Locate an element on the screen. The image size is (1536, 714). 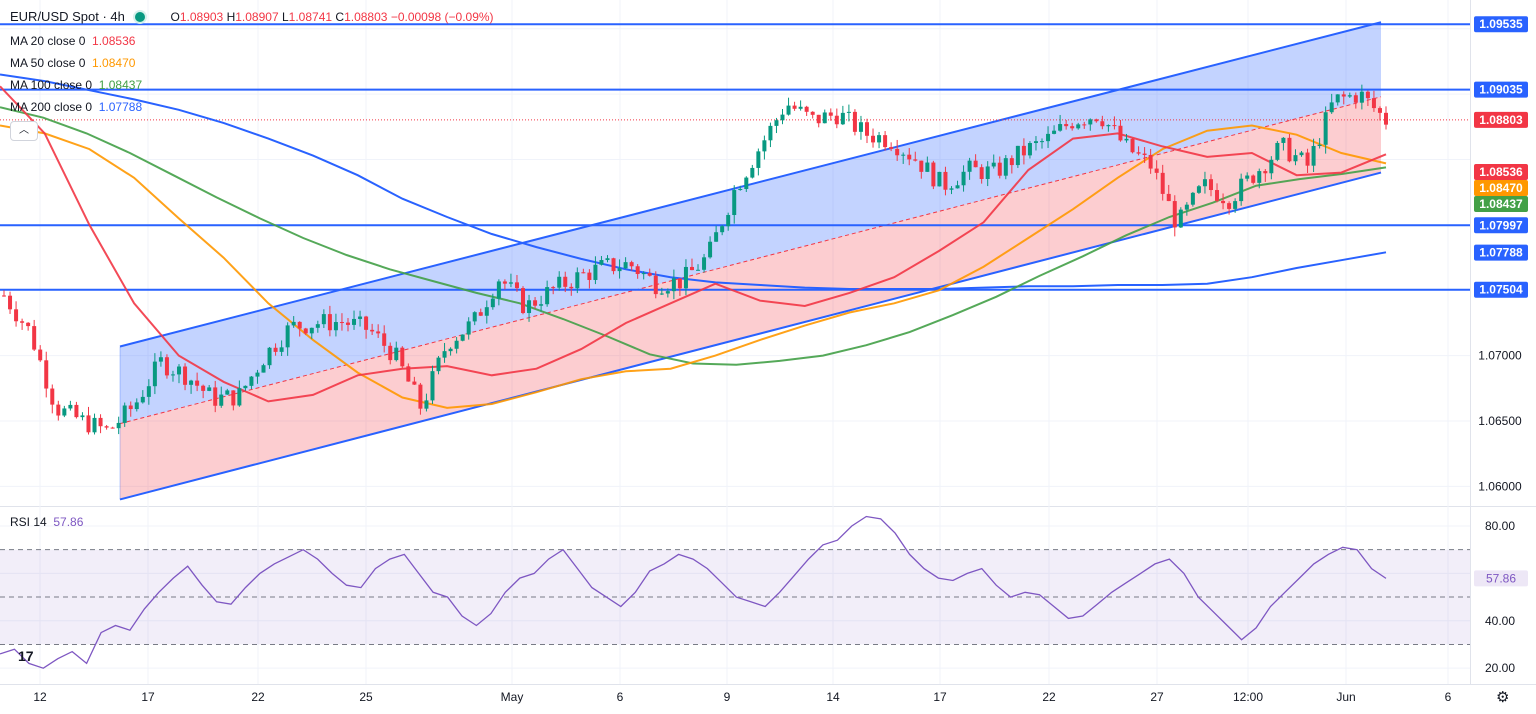
time-tick-label: 12:00 is located at coordinates (1248, 697).